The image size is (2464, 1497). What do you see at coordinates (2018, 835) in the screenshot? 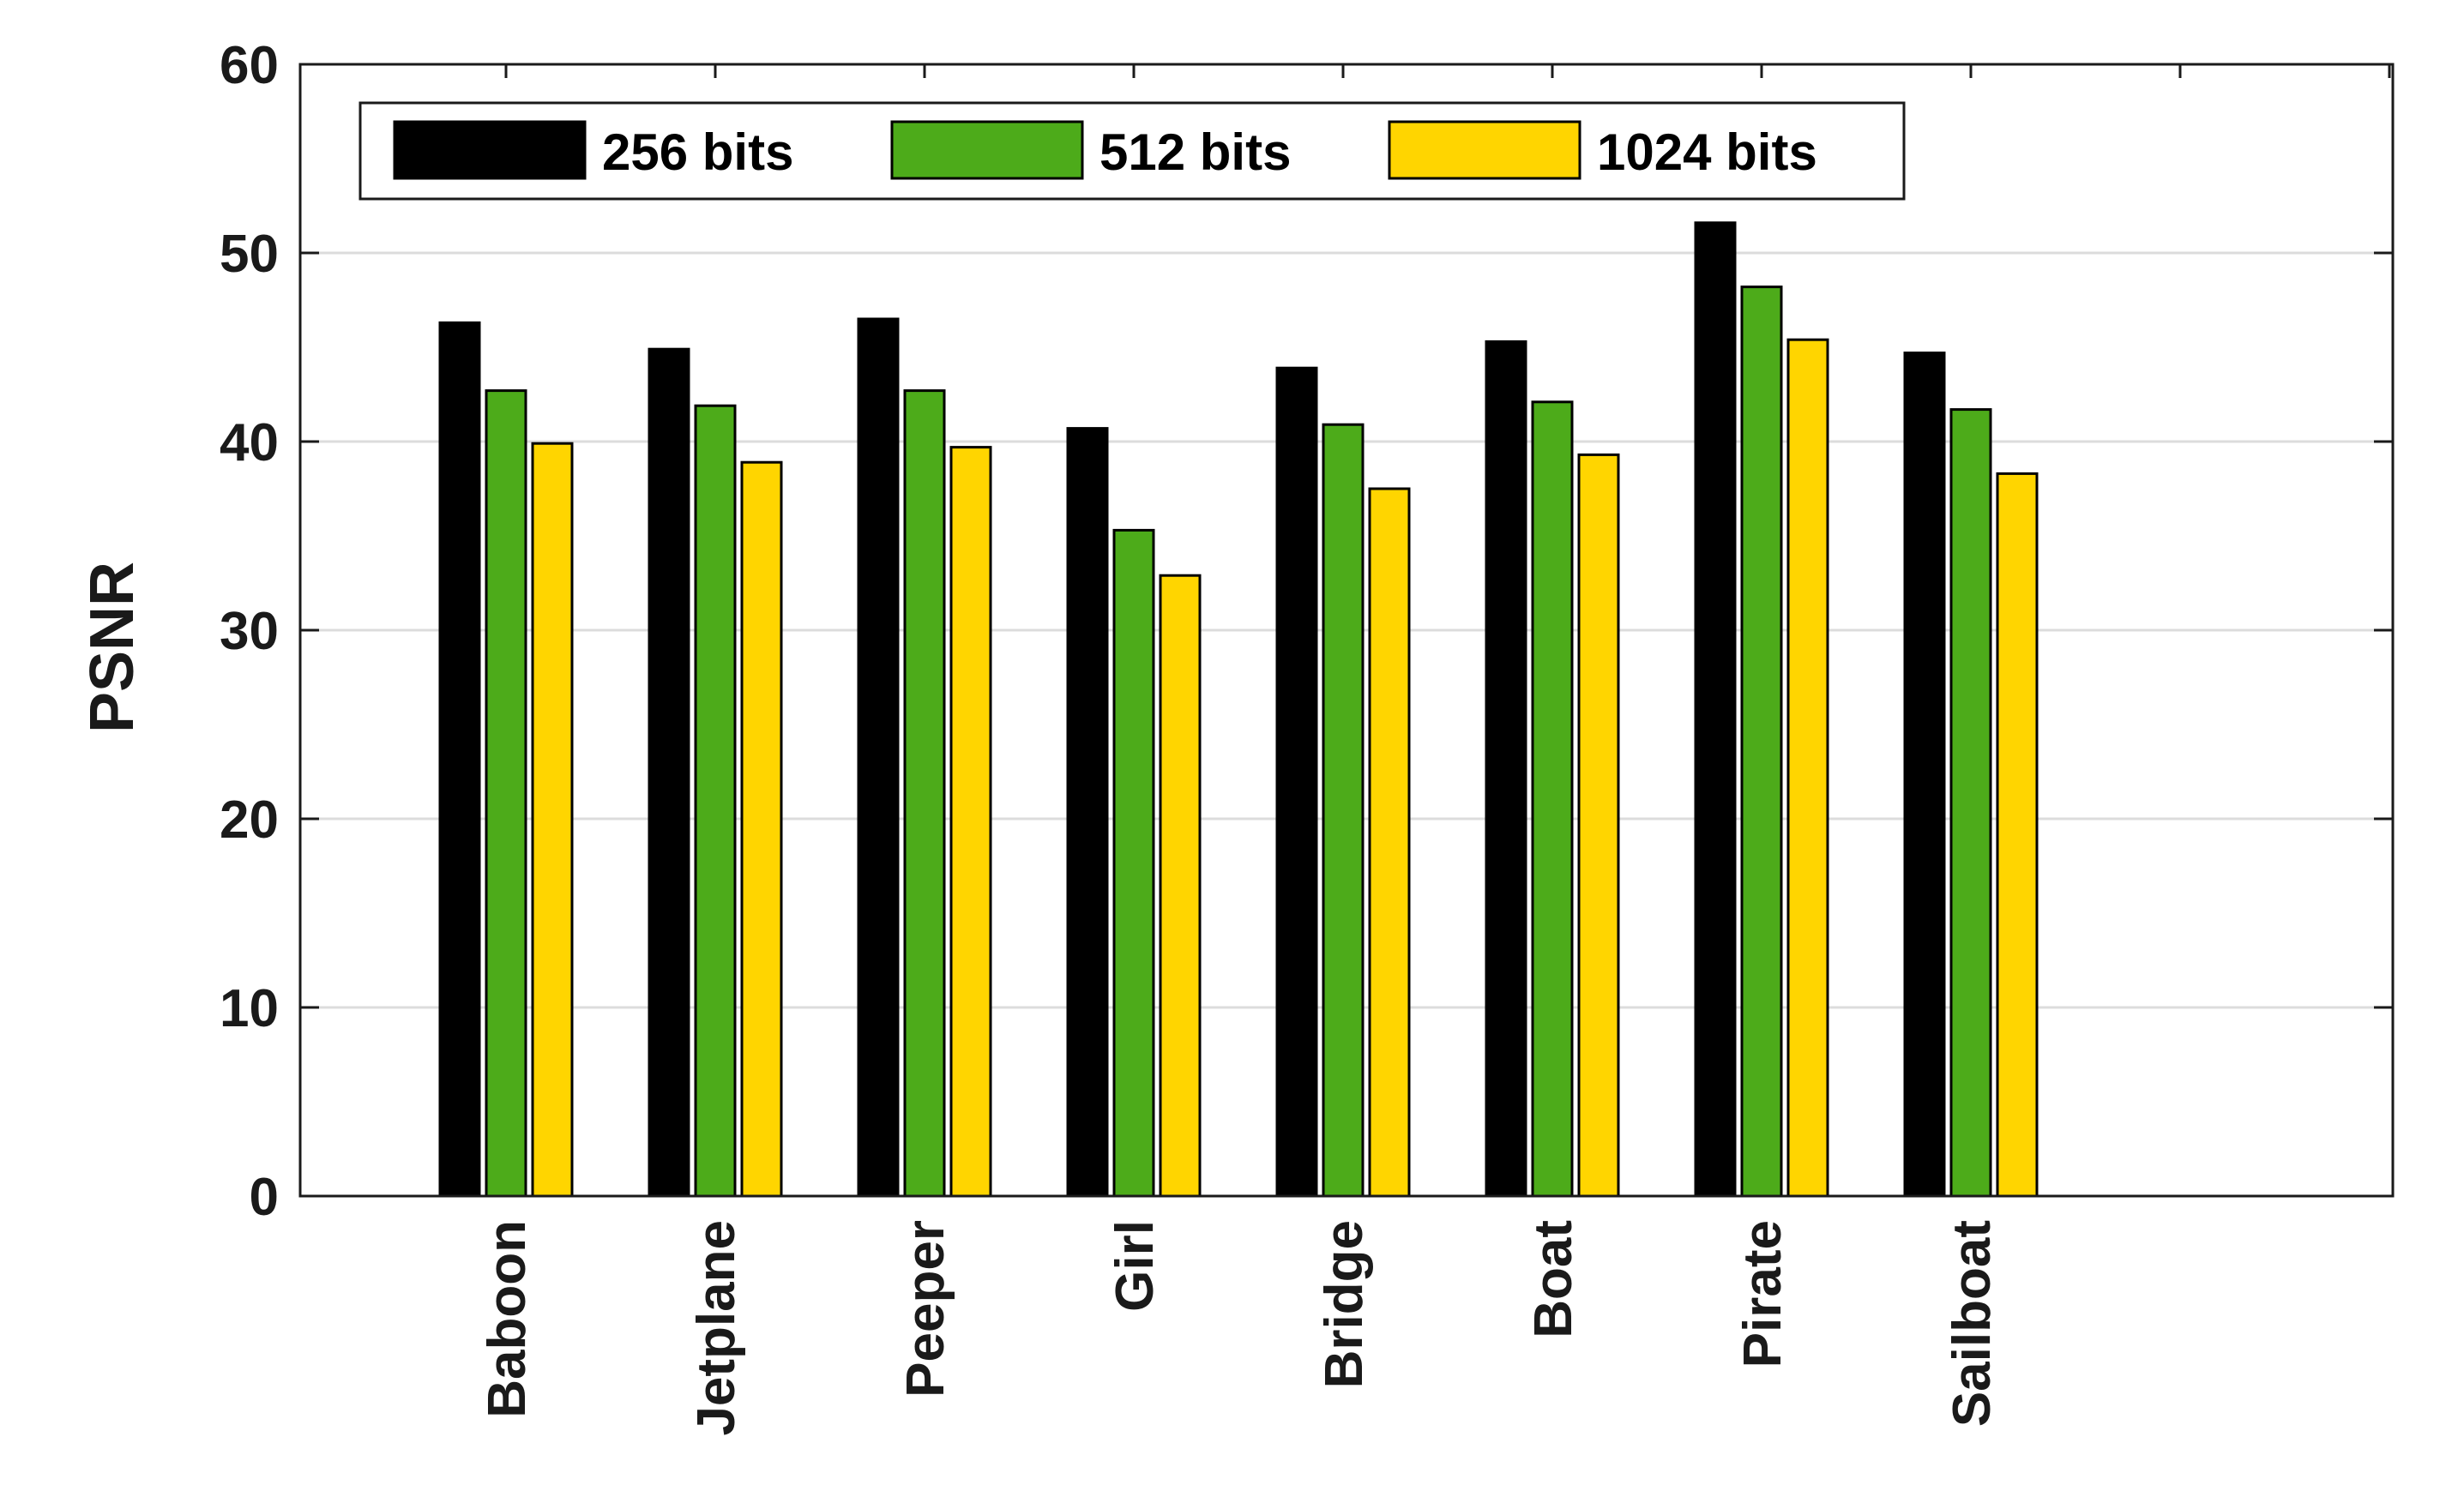
I see `bar-1024-bits-sailboat` at bounding box center [2018, 835].